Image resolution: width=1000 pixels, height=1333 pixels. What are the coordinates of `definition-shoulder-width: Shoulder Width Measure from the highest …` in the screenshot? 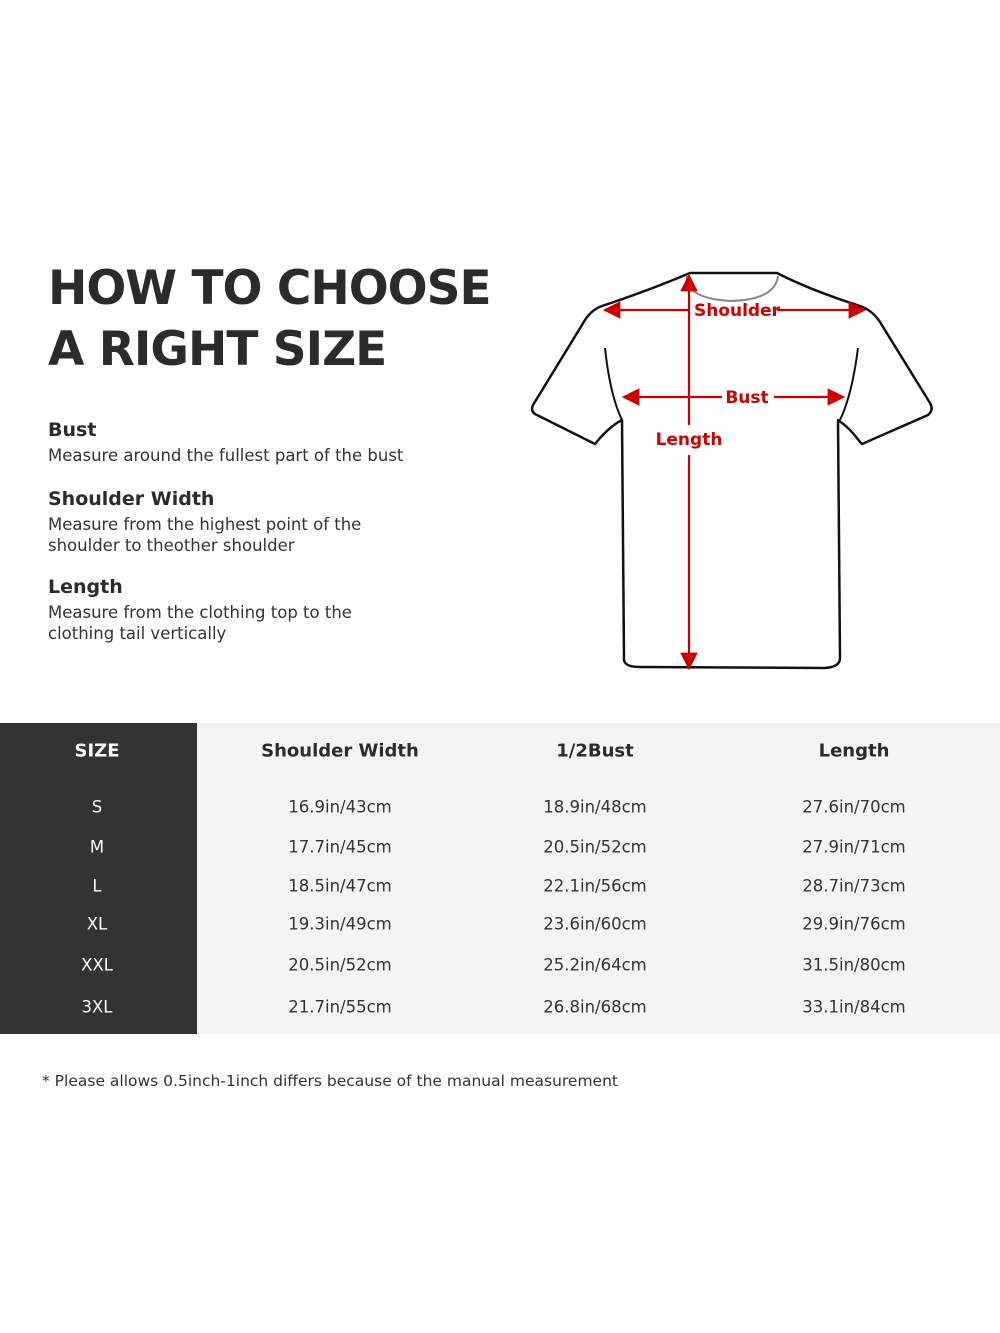 It's located at (218, 521).